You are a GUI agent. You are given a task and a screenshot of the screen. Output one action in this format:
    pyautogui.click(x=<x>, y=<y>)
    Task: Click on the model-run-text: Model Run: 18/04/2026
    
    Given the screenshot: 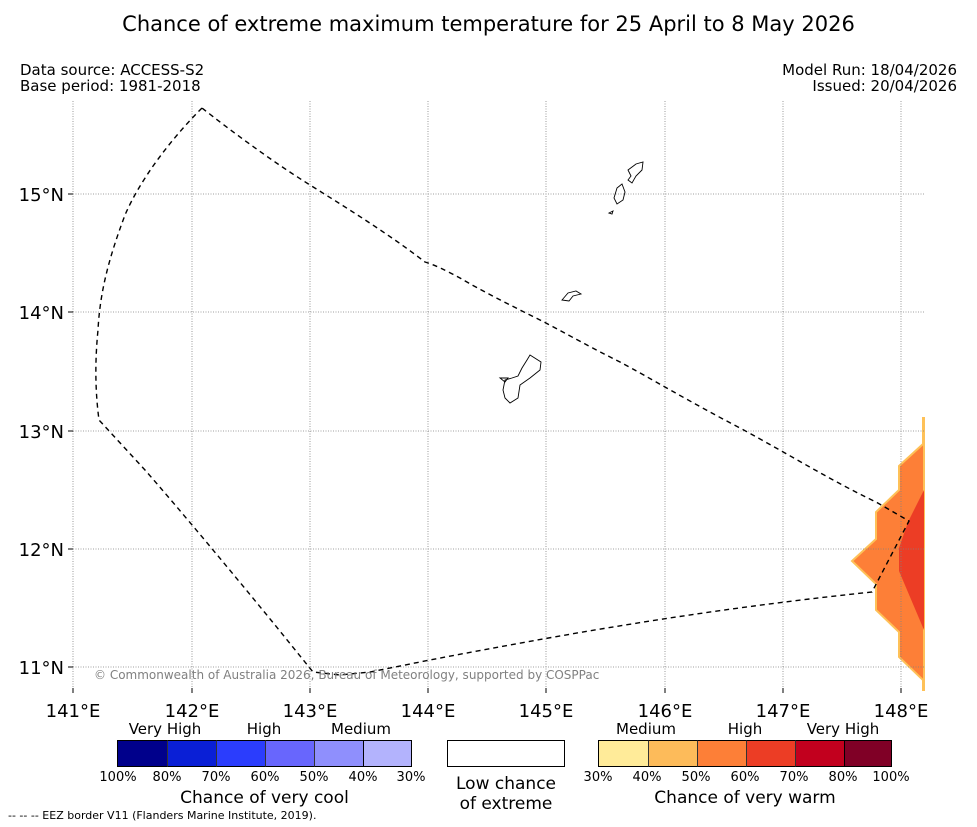 What is the action you would take?
    pyautogui.click(x=869, y=70)
    